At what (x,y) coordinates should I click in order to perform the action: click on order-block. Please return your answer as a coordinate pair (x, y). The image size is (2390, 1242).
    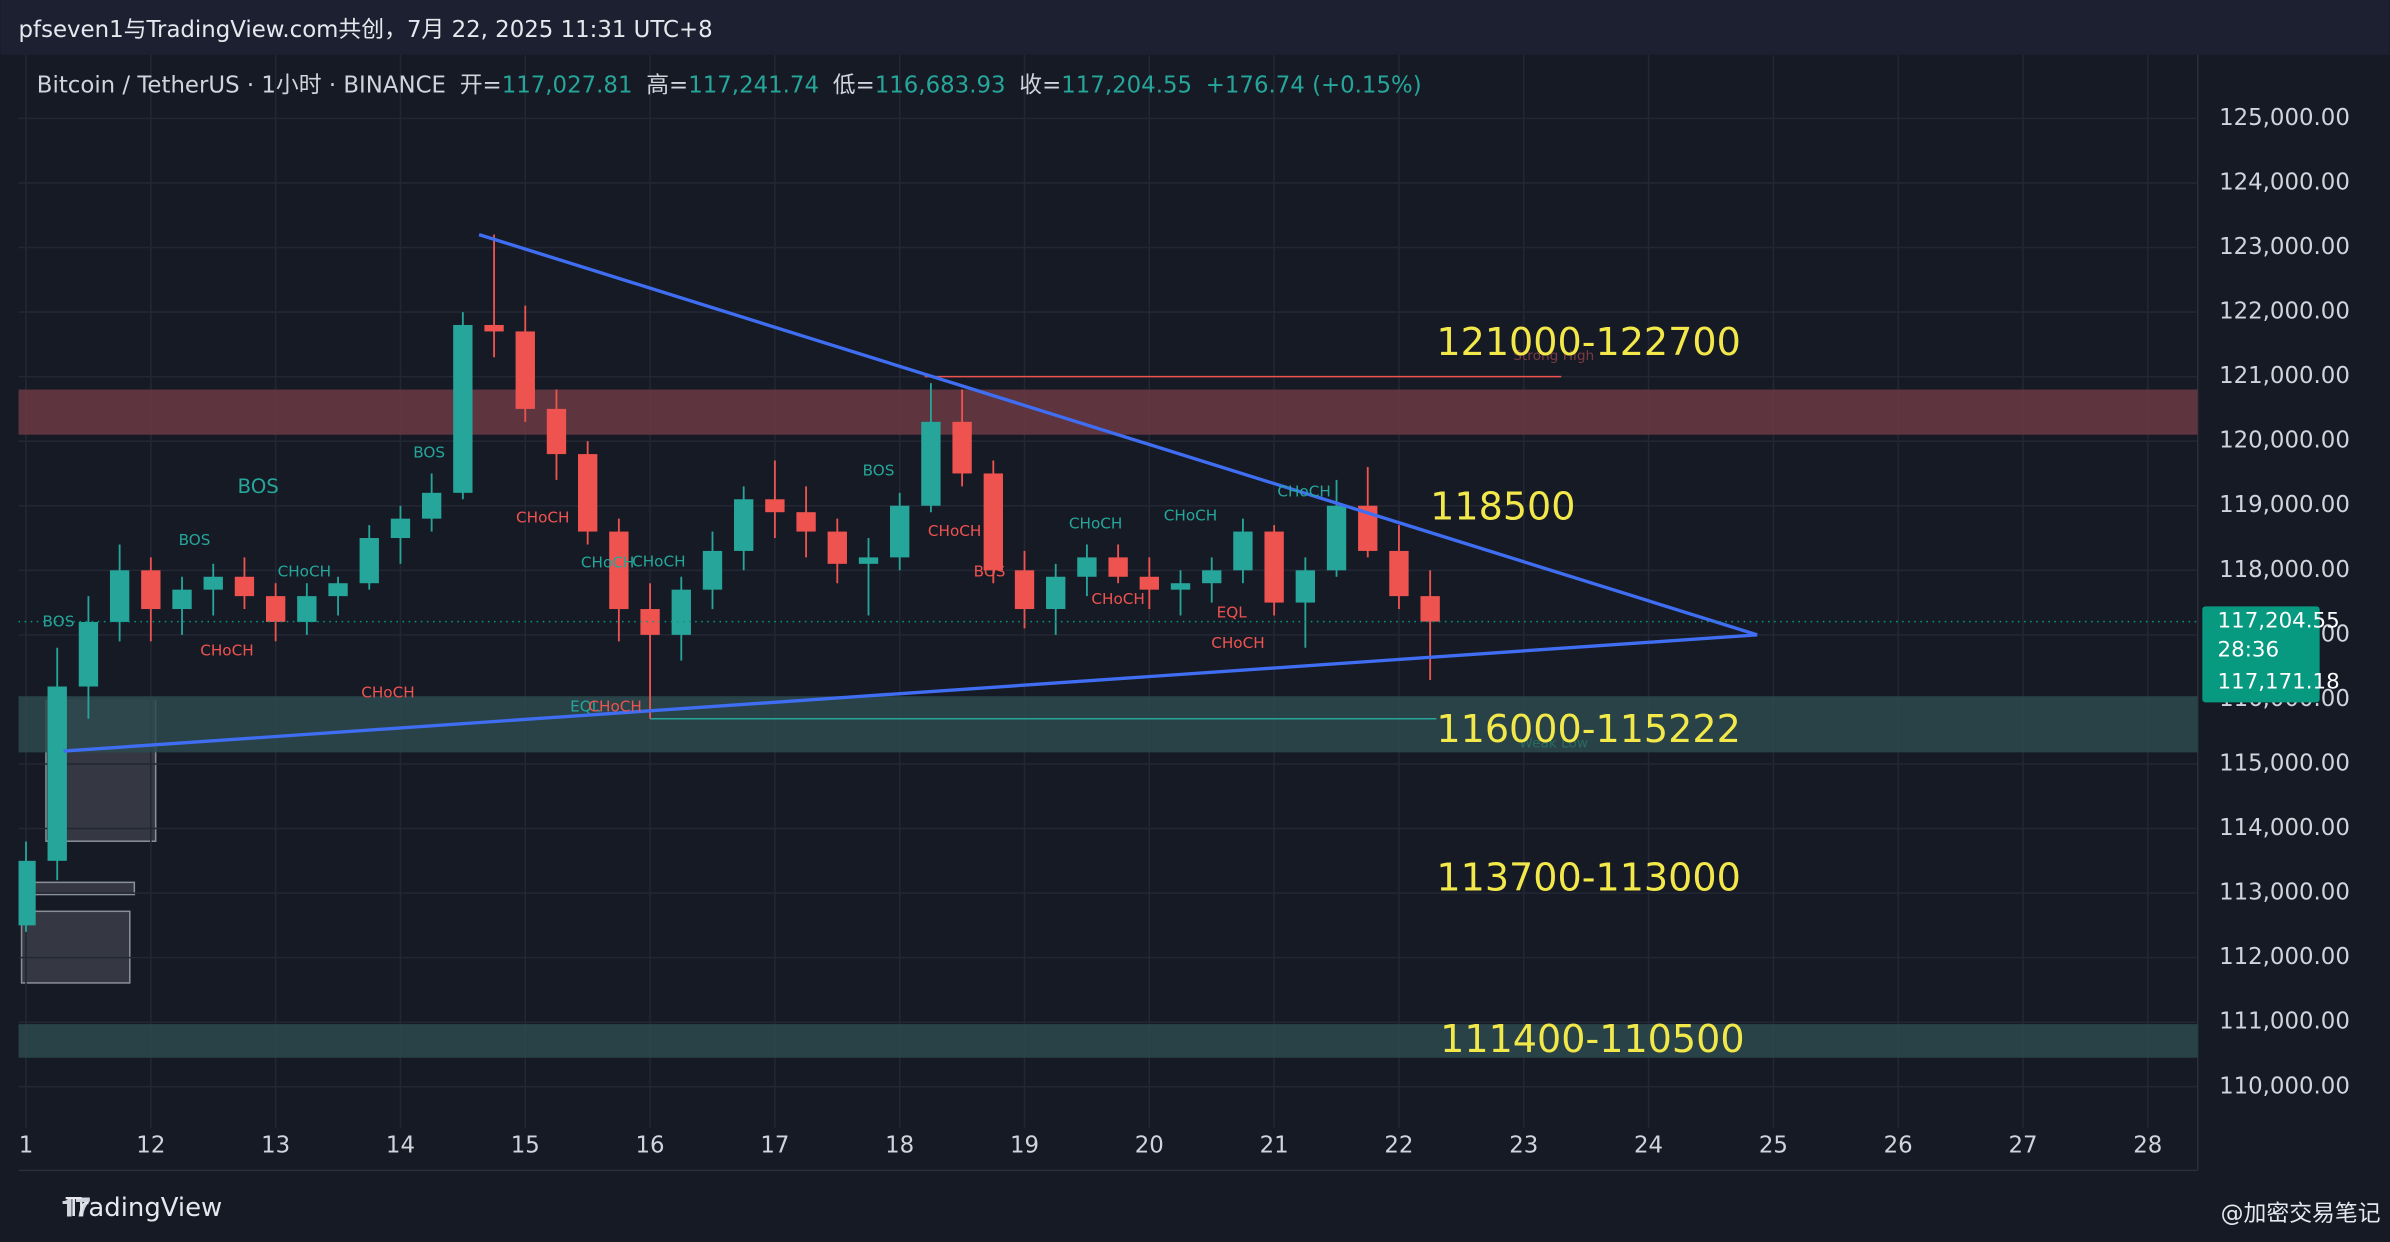
    Looking at the image, I should click on (75, 947).